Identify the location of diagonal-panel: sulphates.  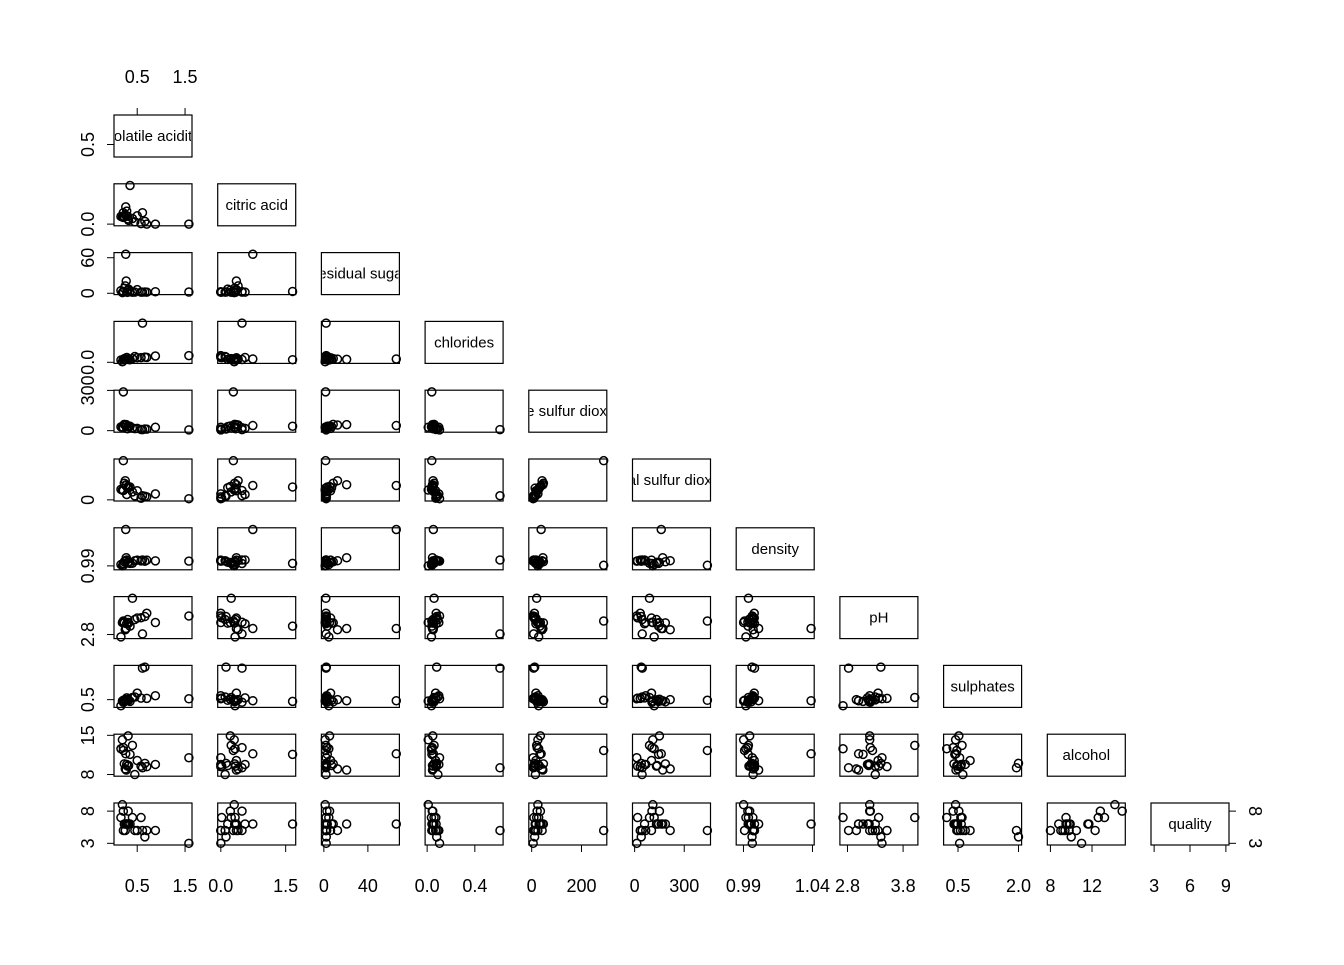
(982, 686).